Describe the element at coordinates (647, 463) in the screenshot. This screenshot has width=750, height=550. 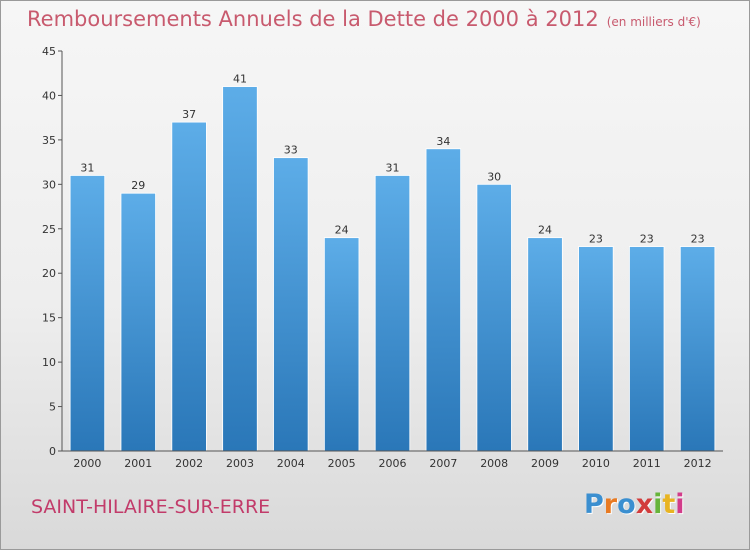
I see `x-tick-label-2011: 2011` at that location.